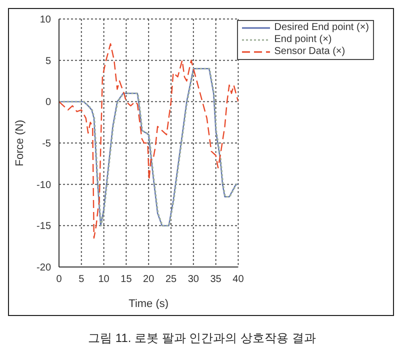 This screenshot has height=361, width=404. What do you see at coordinates (44, 226) in the screenshot?
I see `y-tick-label: -15` at bounding box center [44, 226].